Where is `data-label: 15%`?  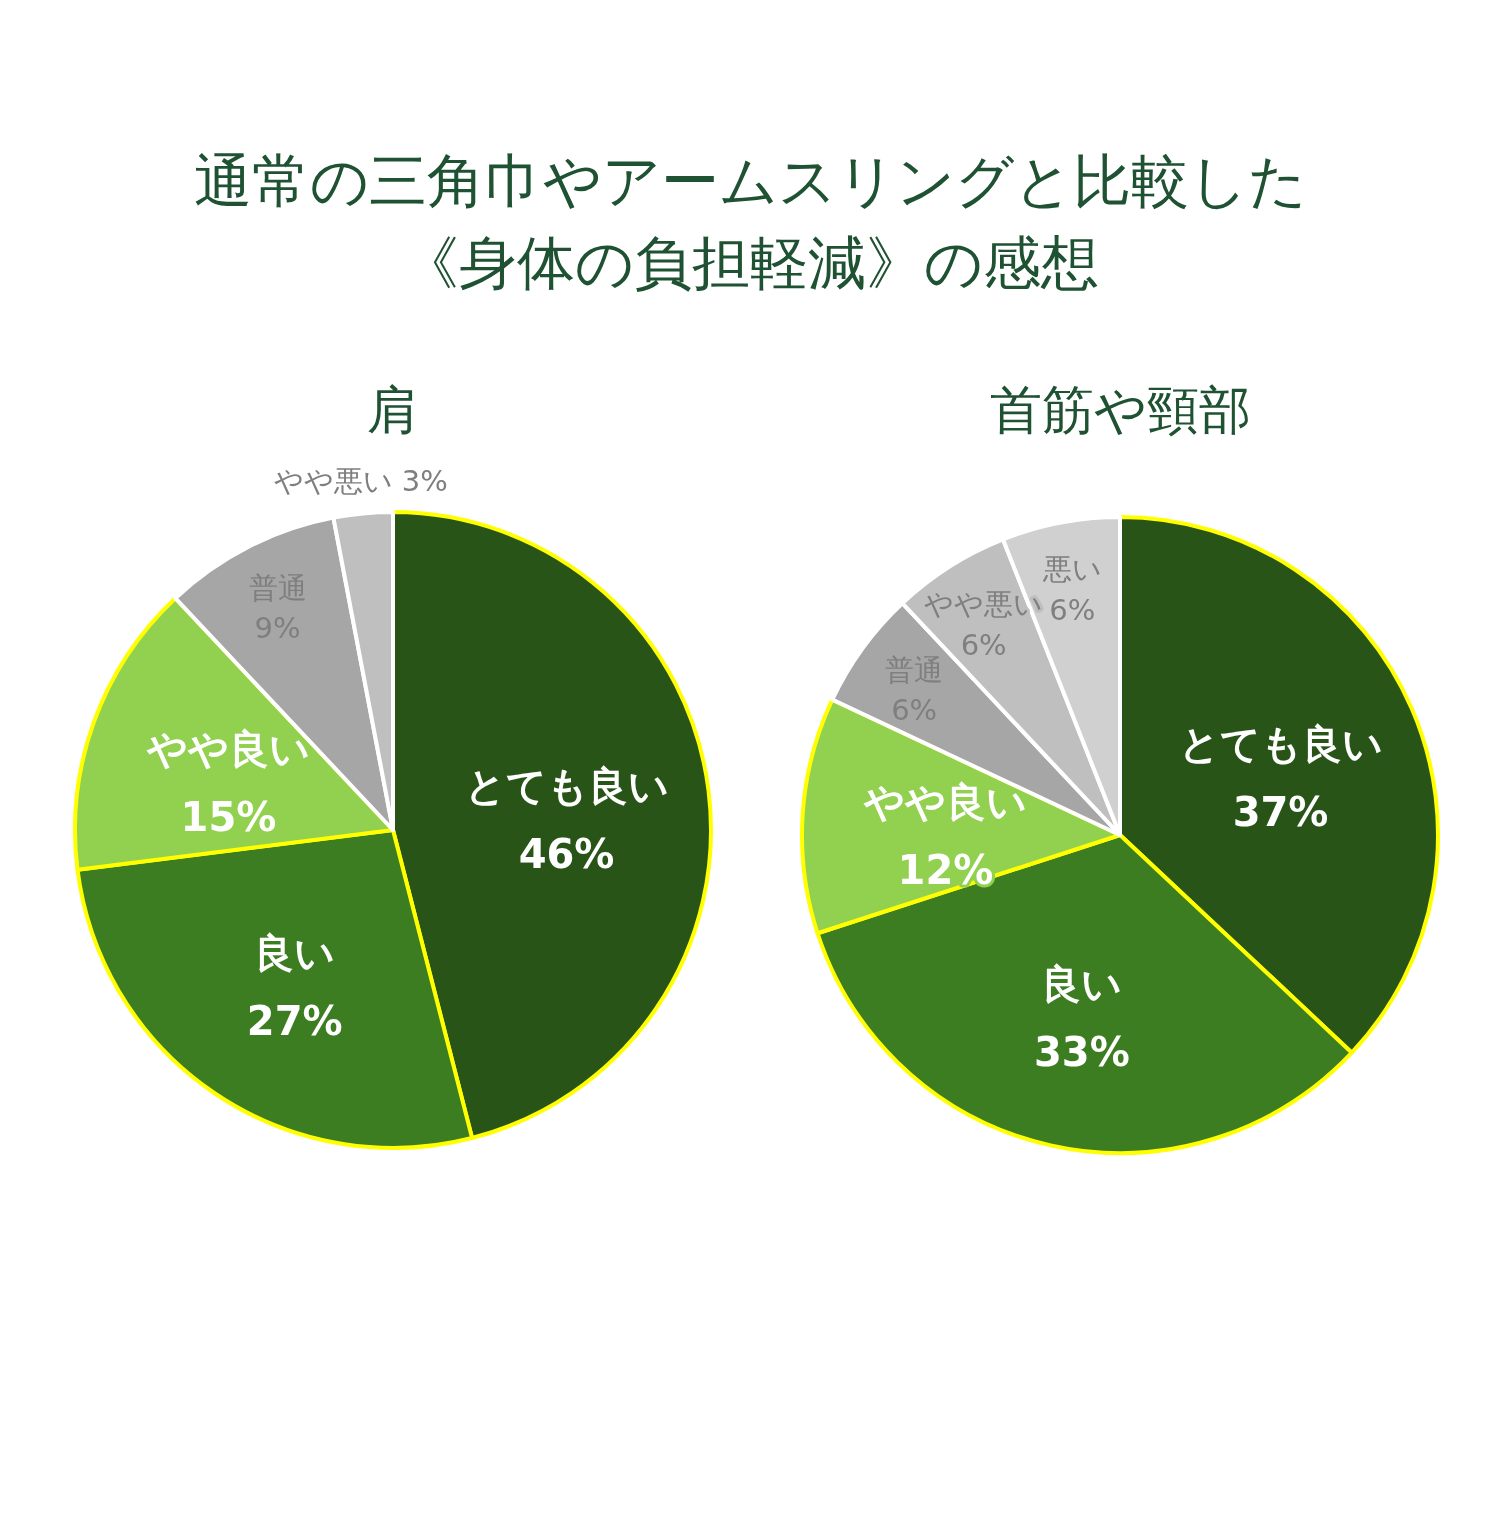
data-label: 15% is located at coordinates (228, 816).